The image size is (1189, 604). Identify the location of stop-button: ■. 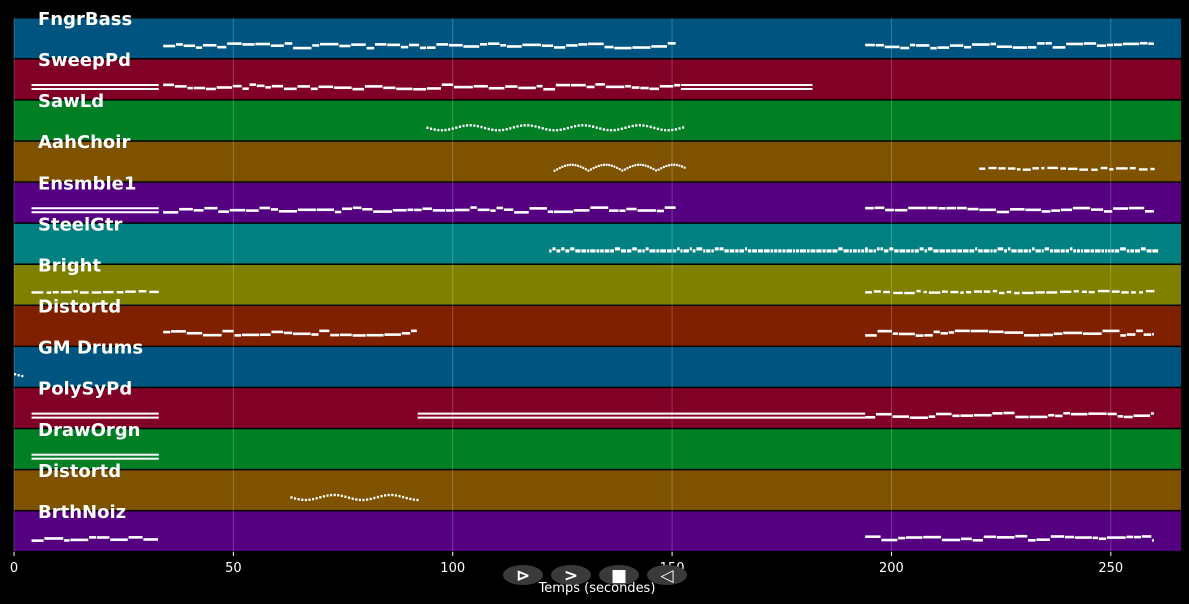
(619, 575).